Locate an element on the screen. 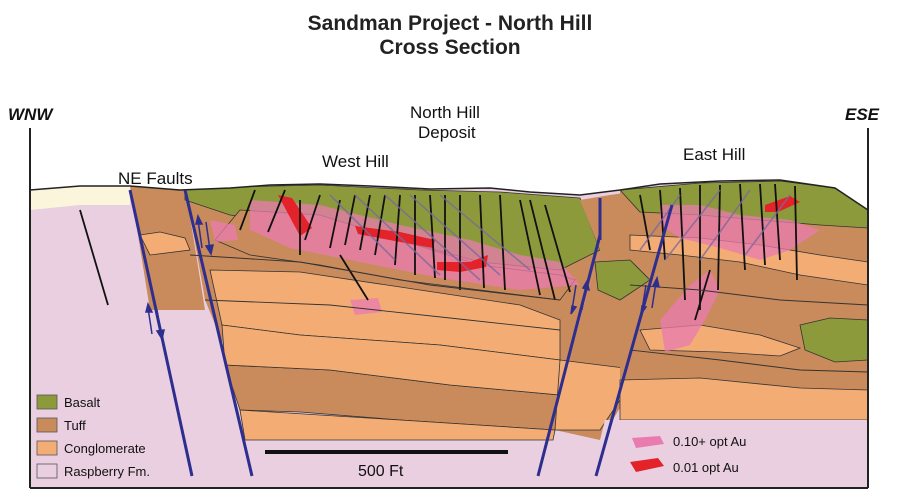  legend-swatch-raspberry is located at coordinates (47, 471).